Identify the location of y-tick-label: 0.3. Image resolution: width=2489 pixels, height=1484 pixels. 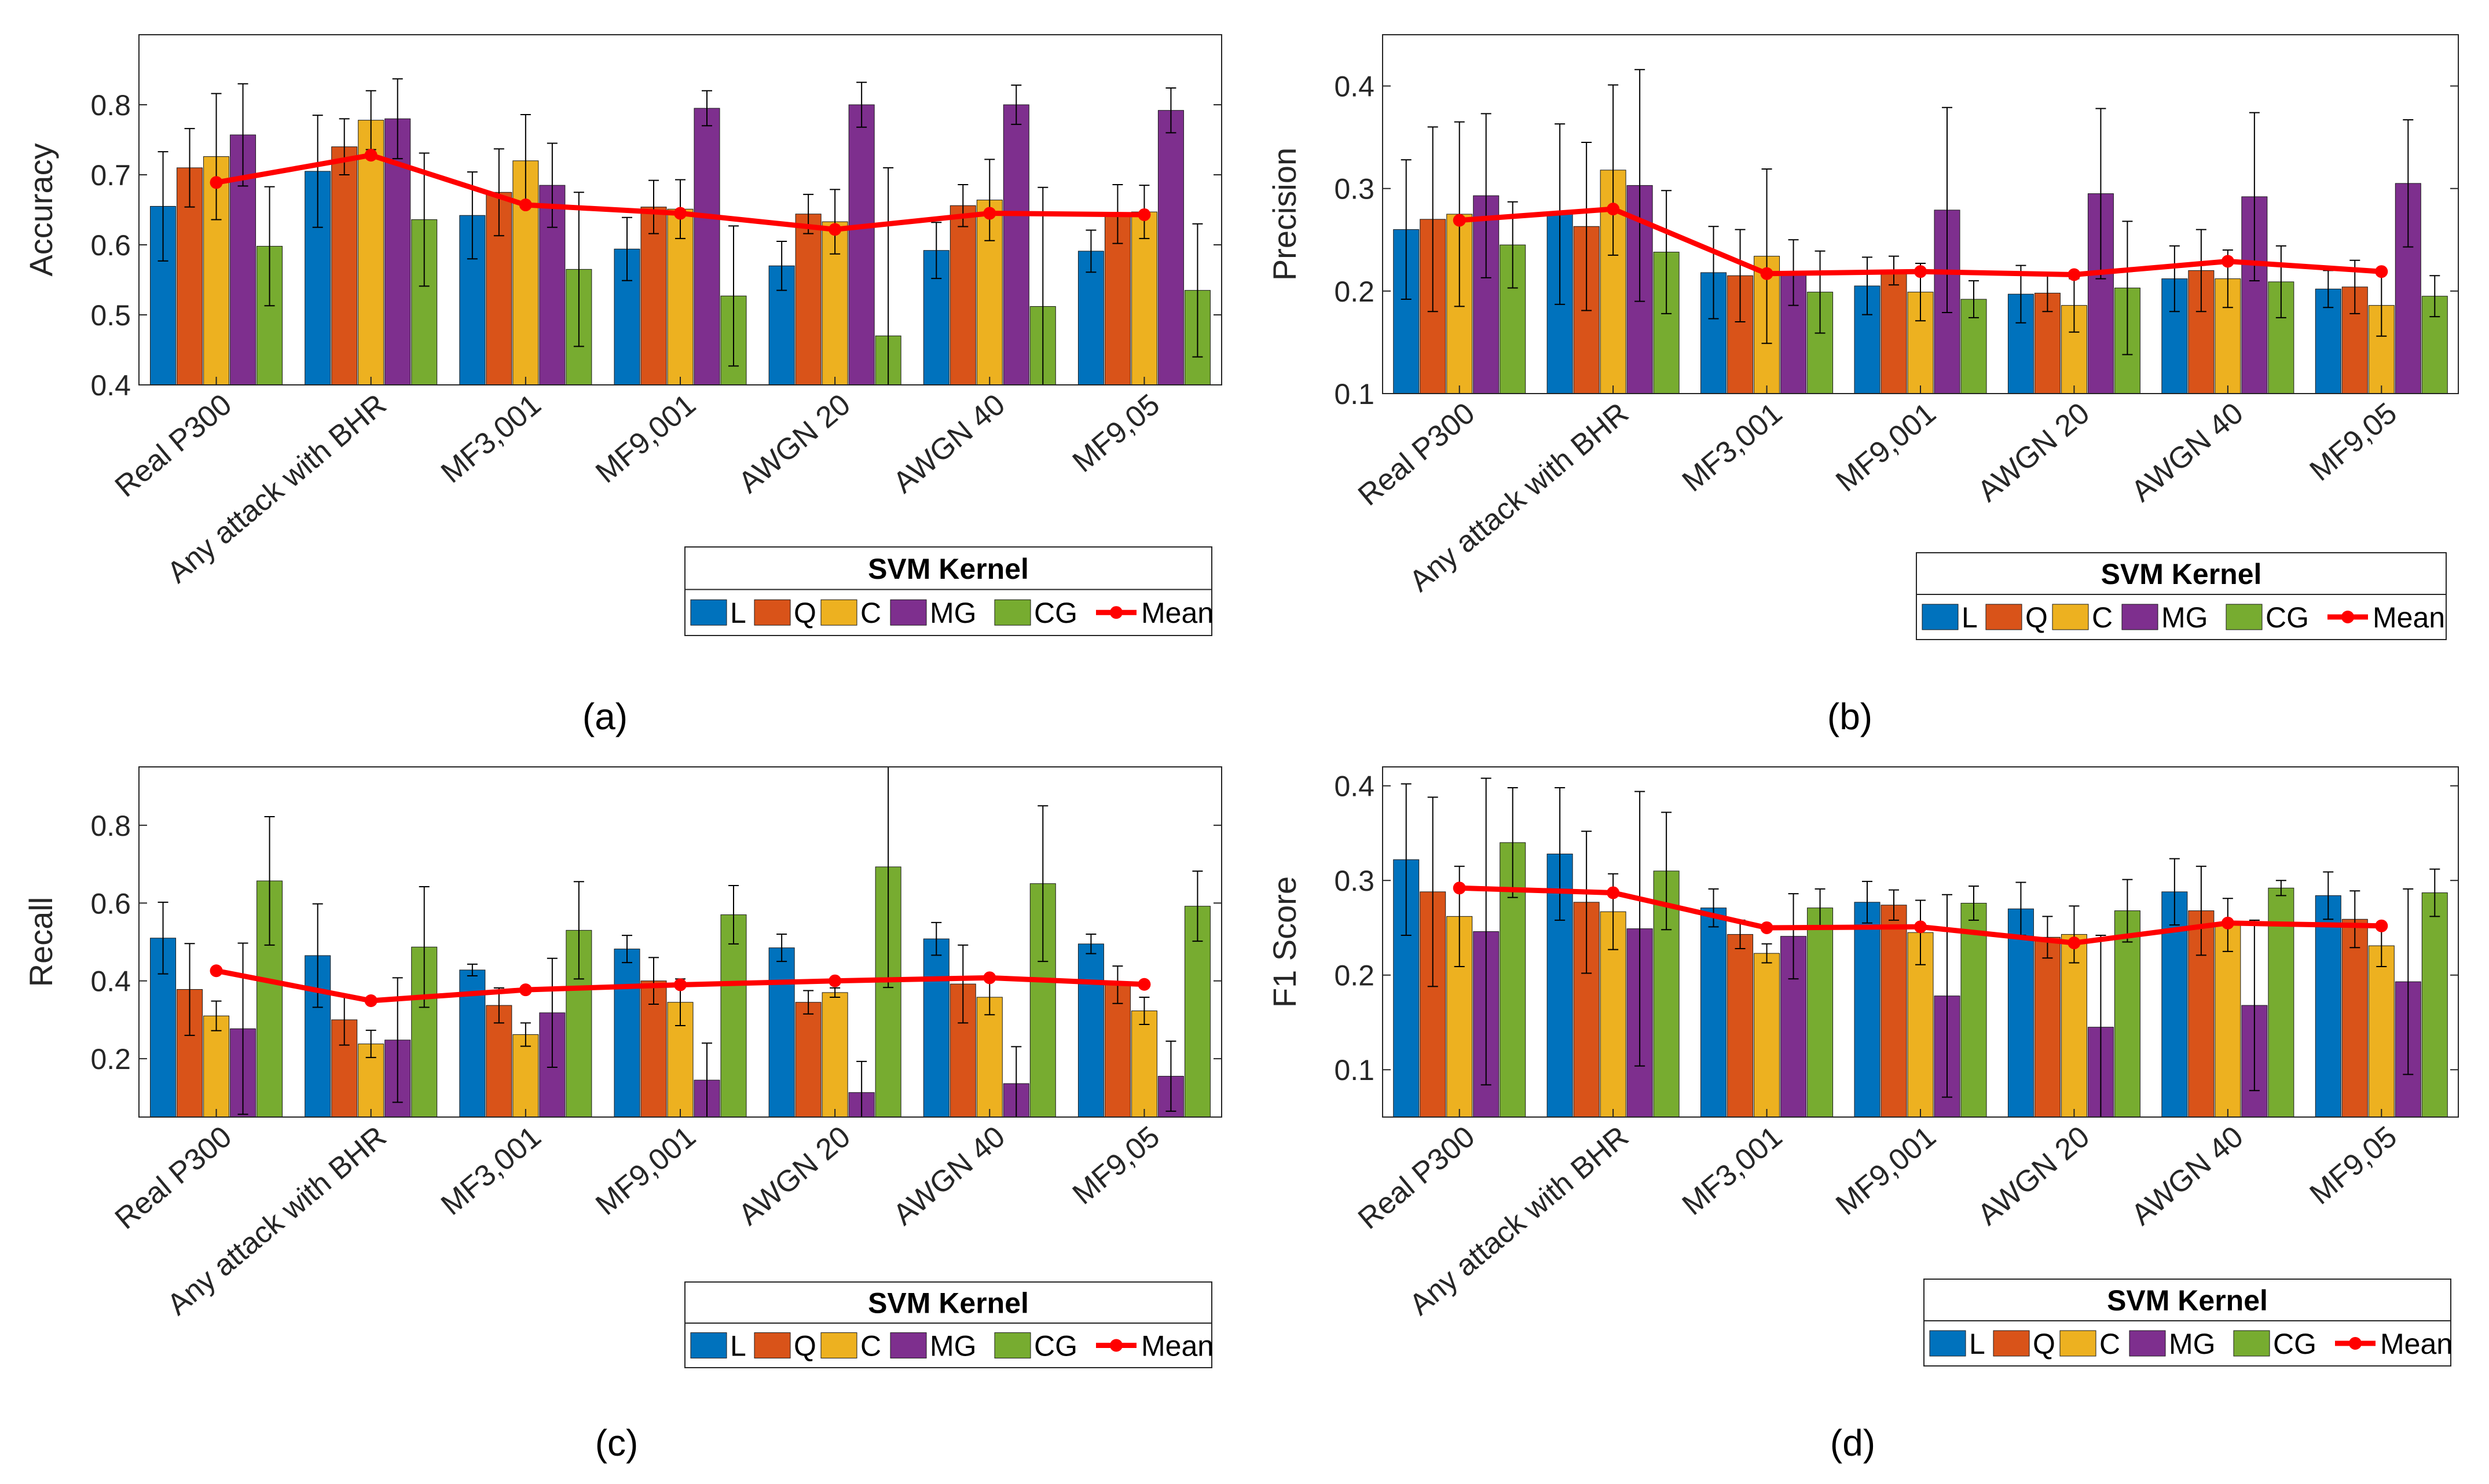
(1354, 881).